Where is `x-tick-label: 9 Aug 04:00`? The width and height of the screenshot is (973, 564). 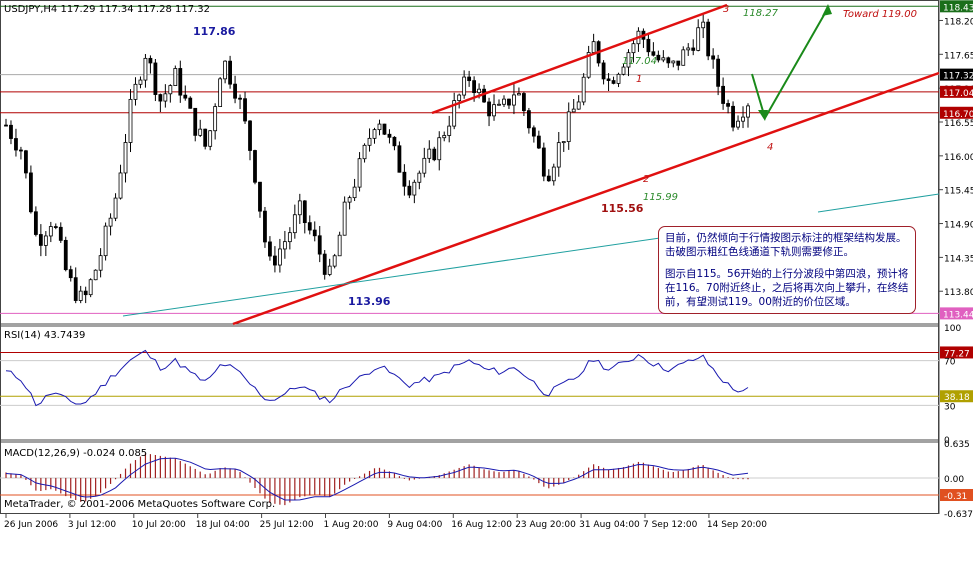
x-tick-label: 9 Aug 04:00 is located at coordinates (414, 525).